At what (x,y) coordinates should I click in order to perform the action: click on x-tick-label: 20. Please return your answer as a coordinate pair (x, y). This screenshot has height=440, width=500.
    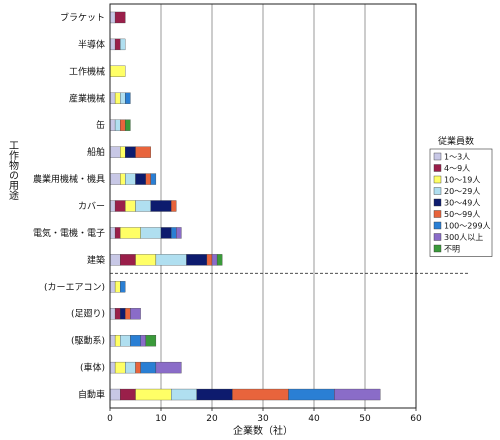
    Looking at the image, I should click on (212, 419).